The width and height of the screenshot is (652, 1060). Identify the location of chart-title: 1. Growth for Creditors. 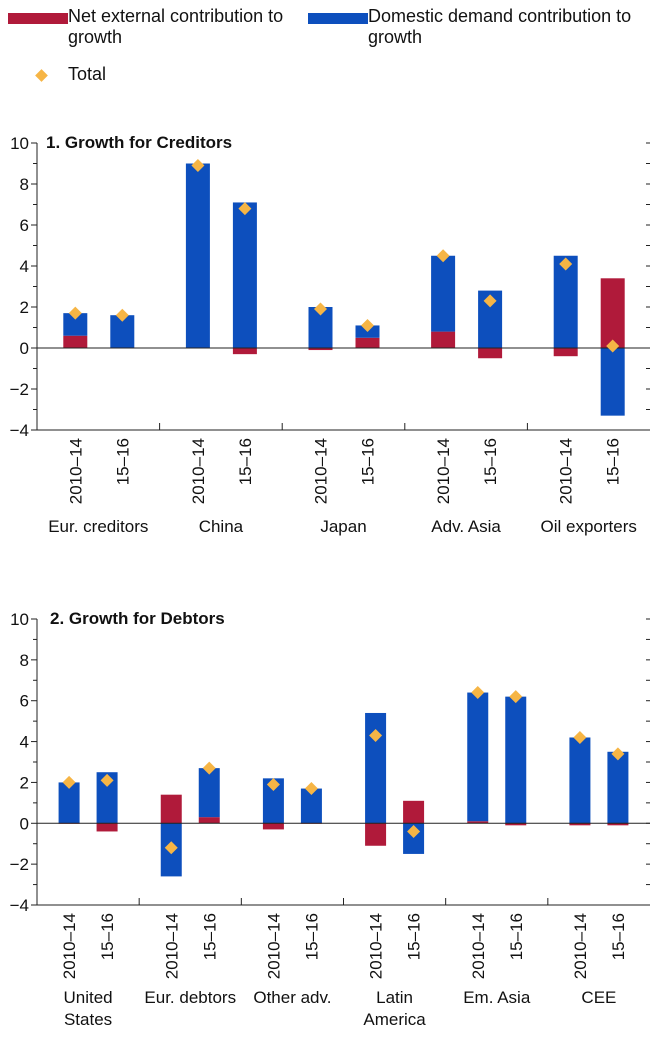
(139, 142).